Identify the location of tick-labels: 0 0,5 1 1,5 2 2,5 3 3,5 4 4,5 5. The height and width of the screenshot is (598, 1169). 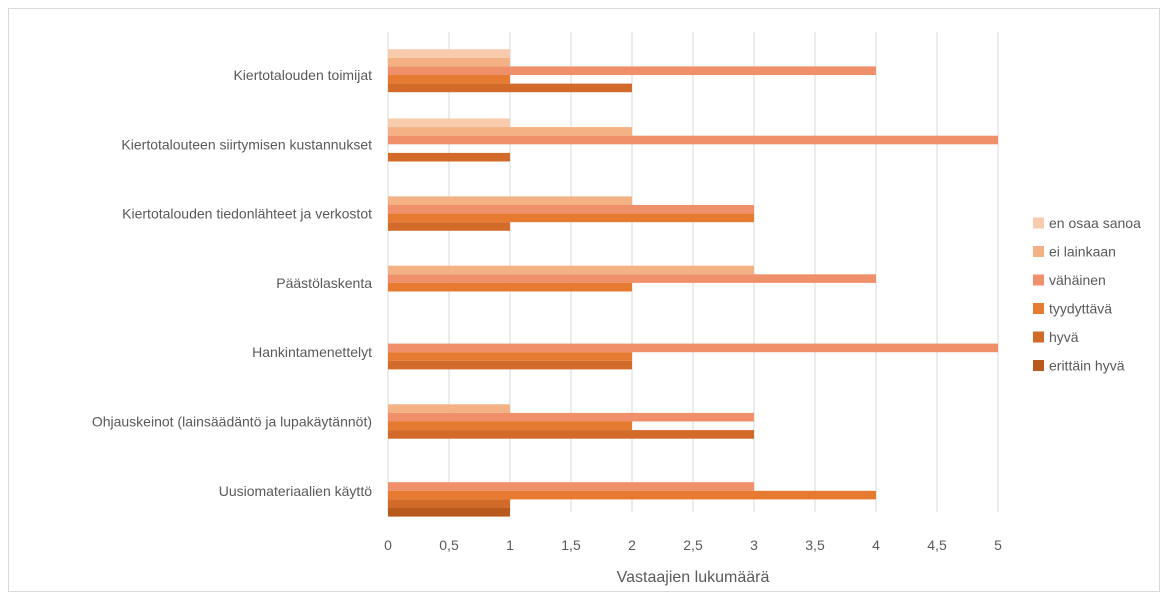
(693, 545).